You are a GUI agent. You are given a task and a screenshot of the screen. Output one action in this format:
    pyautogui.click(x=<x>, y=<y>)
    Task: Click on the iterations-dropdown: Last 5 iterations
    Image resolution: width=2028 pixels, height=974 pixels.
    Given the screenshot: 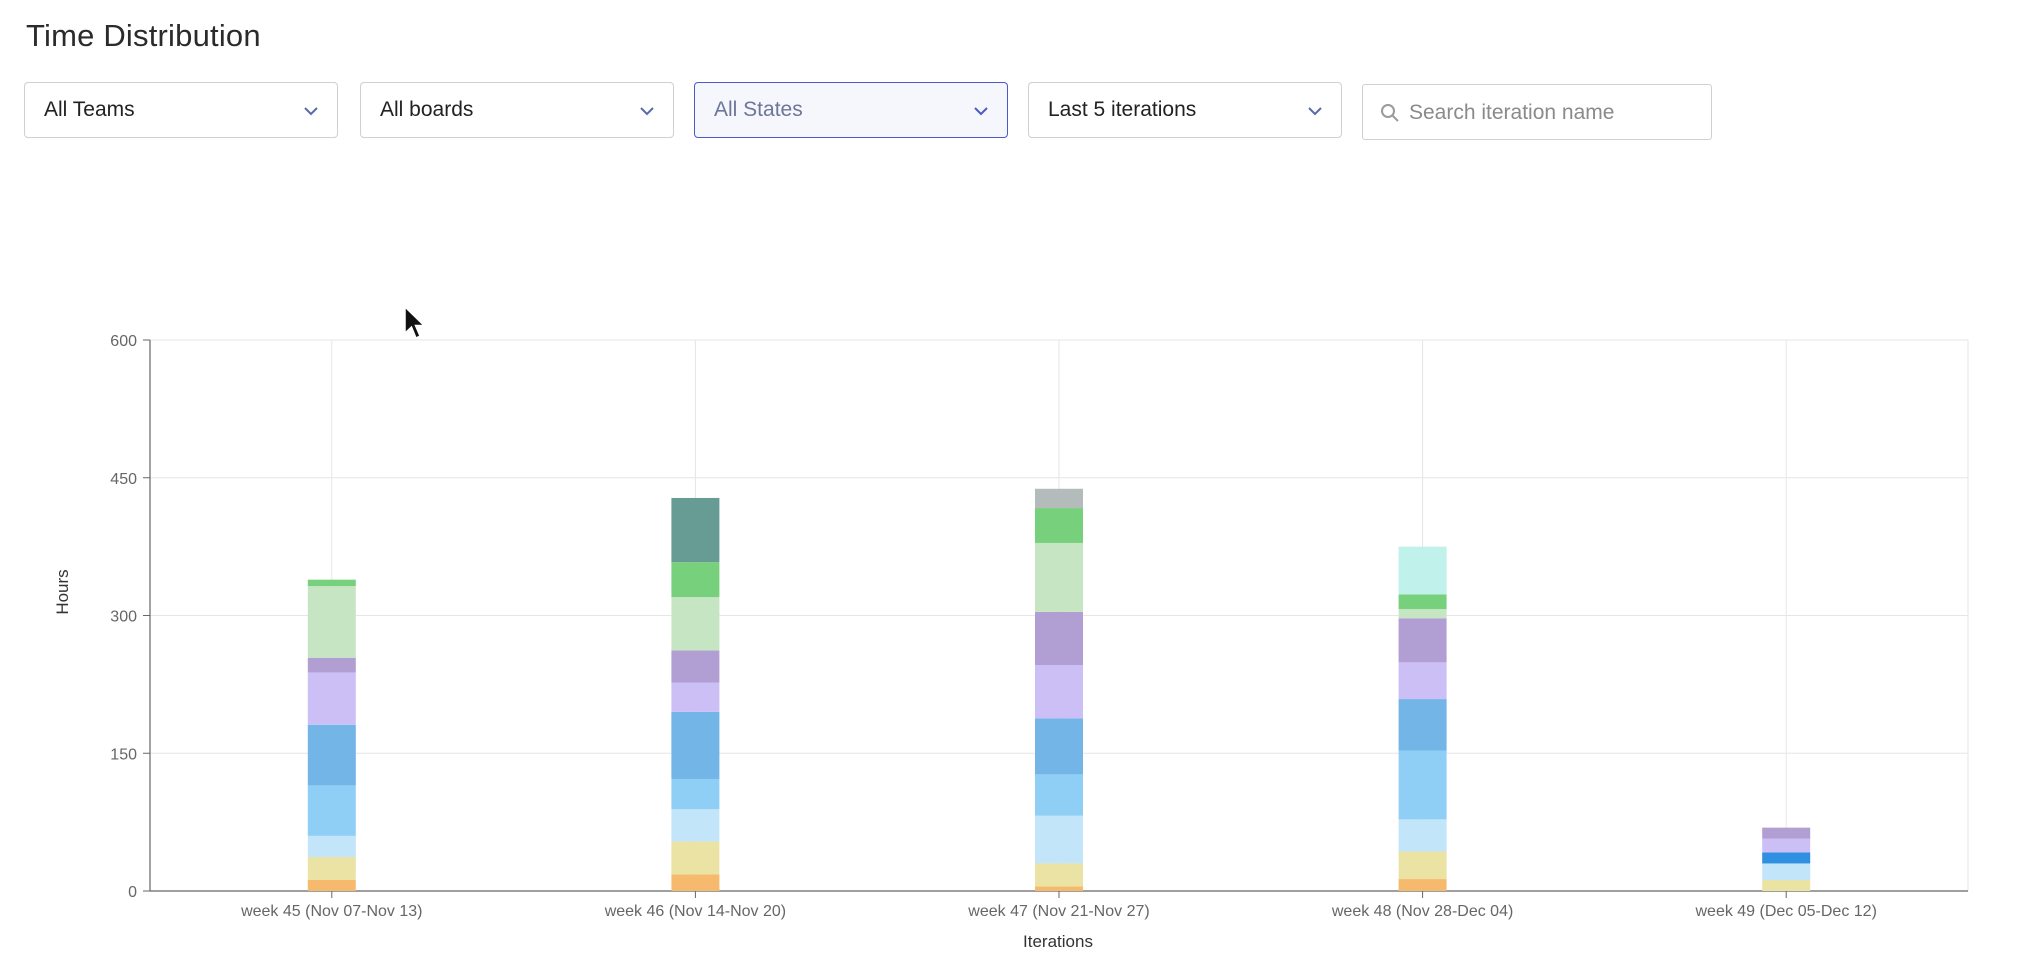 What is the action you would take?
    pyautogui.click(x=1185, y=110)
    